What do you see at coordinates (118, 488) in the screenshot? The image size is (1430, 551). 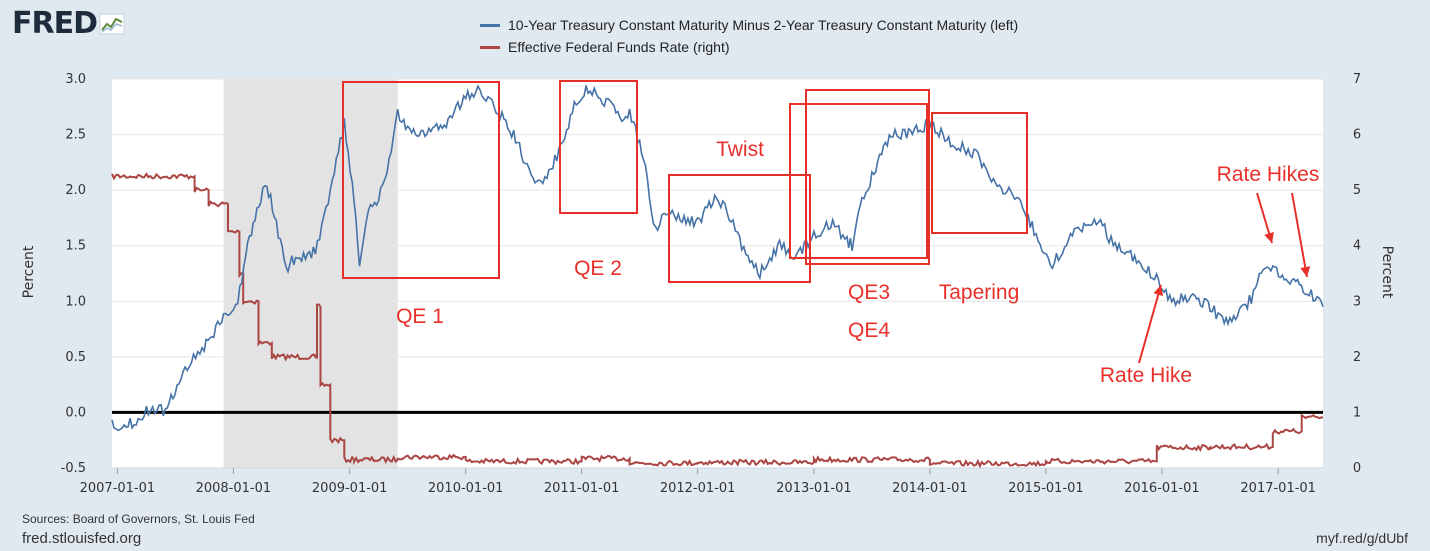 I see `x-tick-label: 2007-01-01` at bounding box center [118, 488].